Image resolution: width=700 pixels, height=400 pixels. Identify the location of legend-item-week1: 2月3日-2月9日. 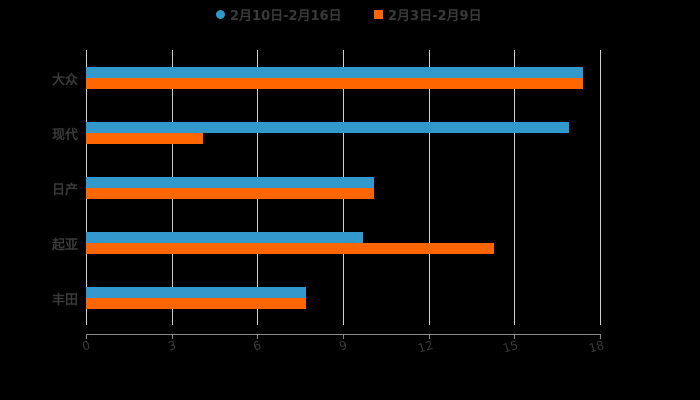
(428, 14).